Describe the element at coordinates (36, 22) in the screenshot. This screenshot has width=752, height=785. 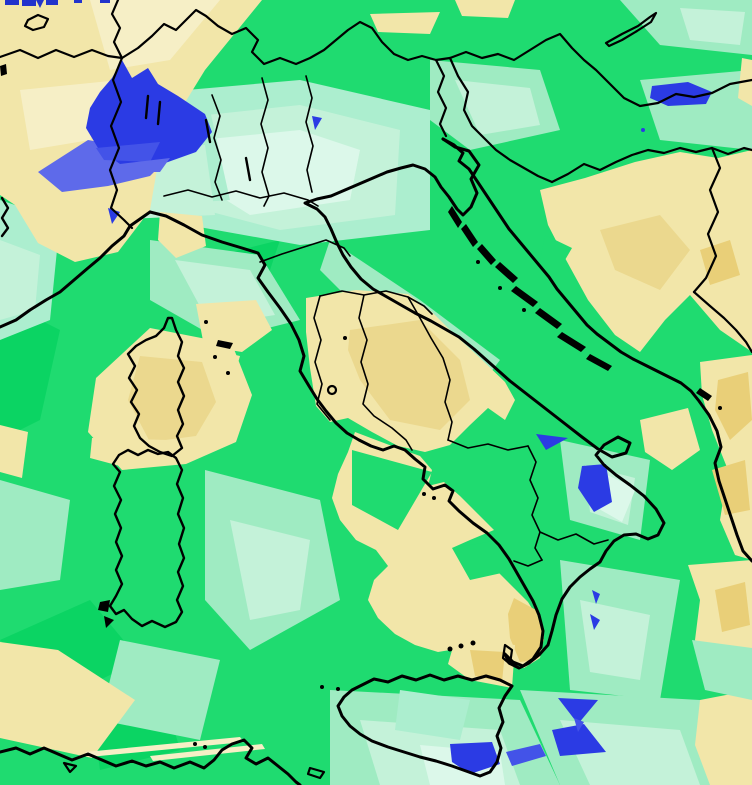
I see `lake-geneva` at that location.